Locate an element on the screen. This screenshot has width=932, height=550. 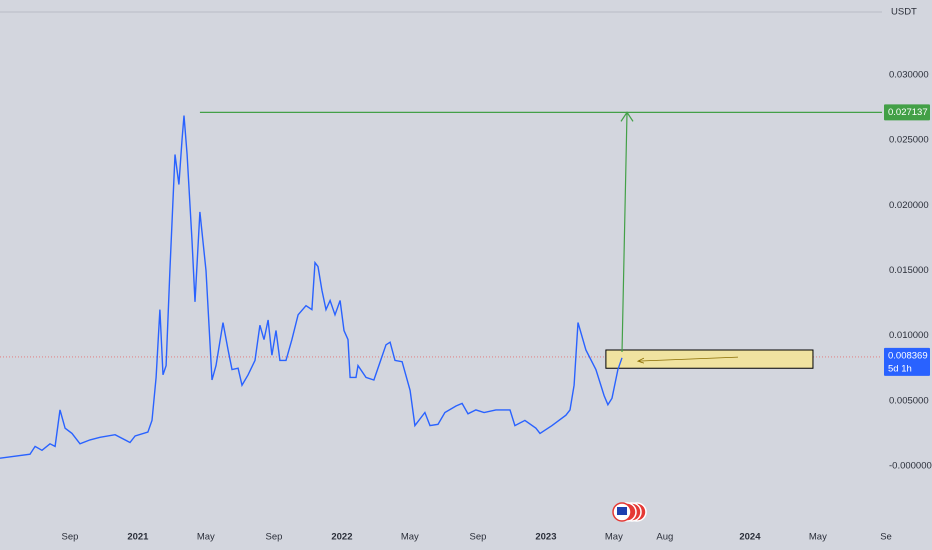
y-tick-label: 0.030000 is located at coordinates (909, 75).